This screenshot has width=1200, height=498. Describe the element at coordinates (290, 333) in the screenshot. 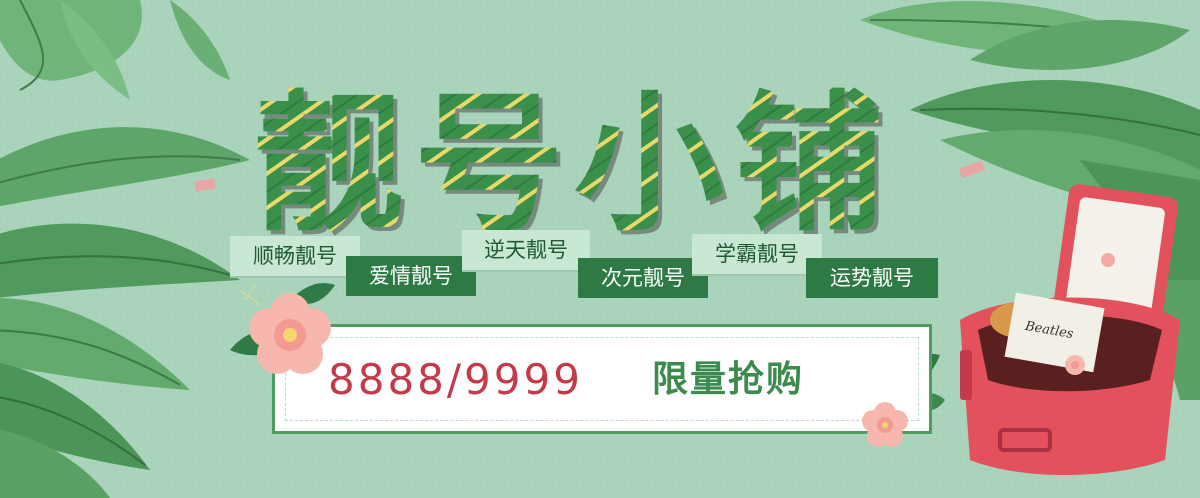

I see `pink-flower-icon` at that location.